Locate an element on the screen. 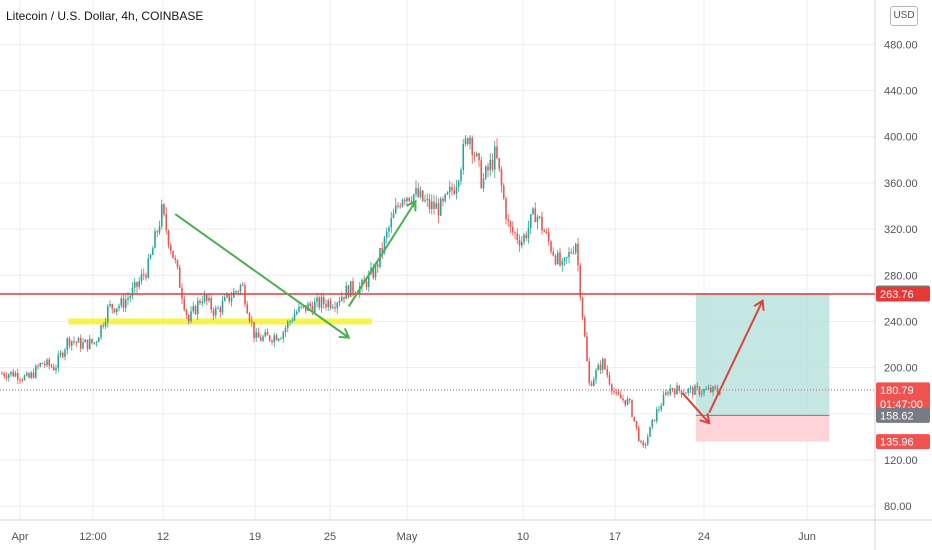 This screenshot has width=932, height=550. countdown-label: 01:47:00 is located at coordinates (901, 405).